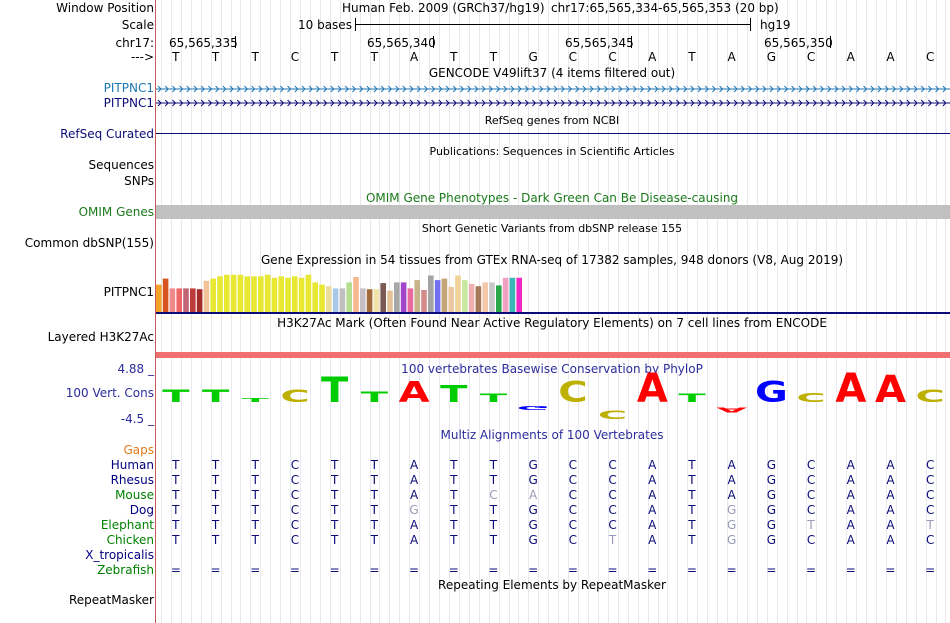  What do you see at coordinates (121, 165) in the screenshot?
I see `publications-sequences-label: Sequences` at bounding box center [121, 165].